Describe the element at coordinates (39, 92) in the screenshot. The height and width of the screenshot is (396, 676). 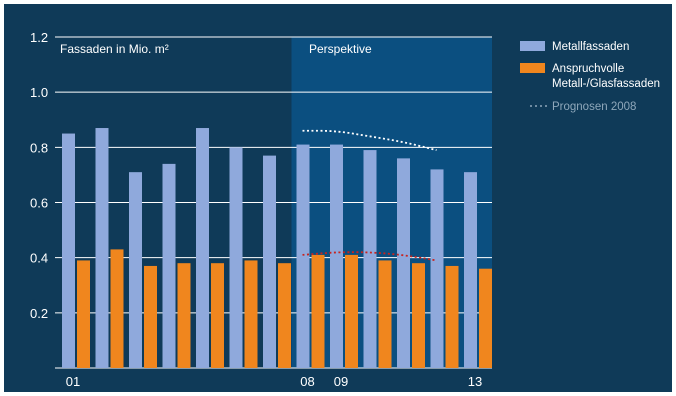
I see `y-tick-label: 1.0` at that location.